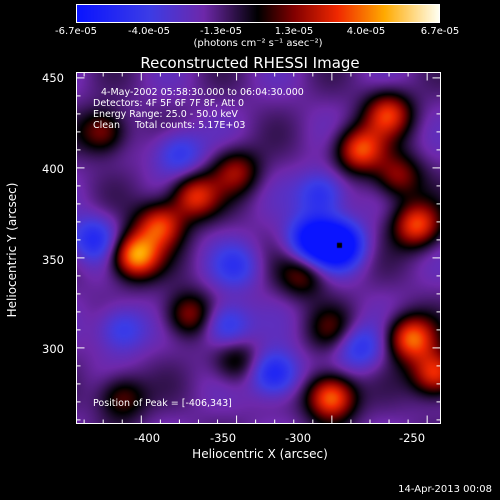  Describe the element at coordinates (258, 43) in the screenshot. I see `colorbar-unit: (photons cm⁻² s⁻¹ asec⁻²)` at that location.